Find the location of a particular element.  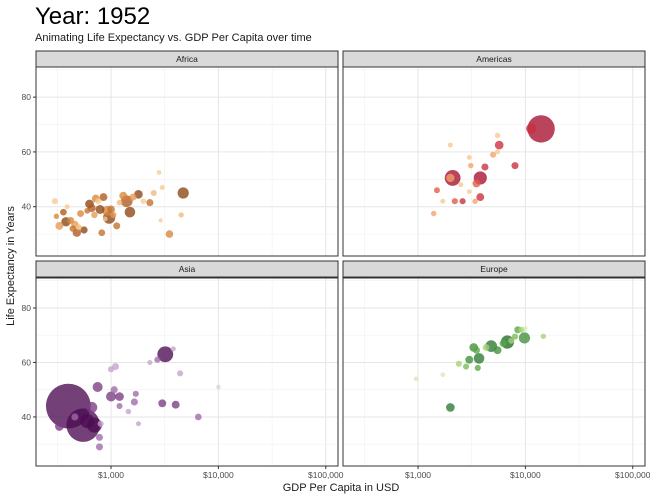

facet-strip-label: Africa is located at coordinates (187, 59).